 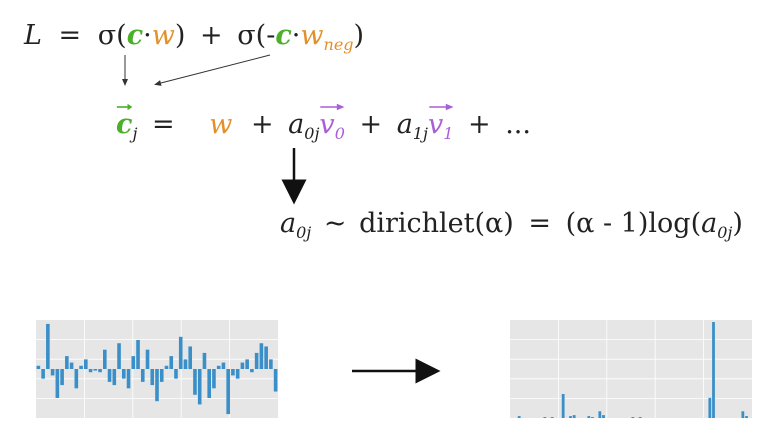 I want to click on plus-sign-4: +, so click(x=479, y=124).